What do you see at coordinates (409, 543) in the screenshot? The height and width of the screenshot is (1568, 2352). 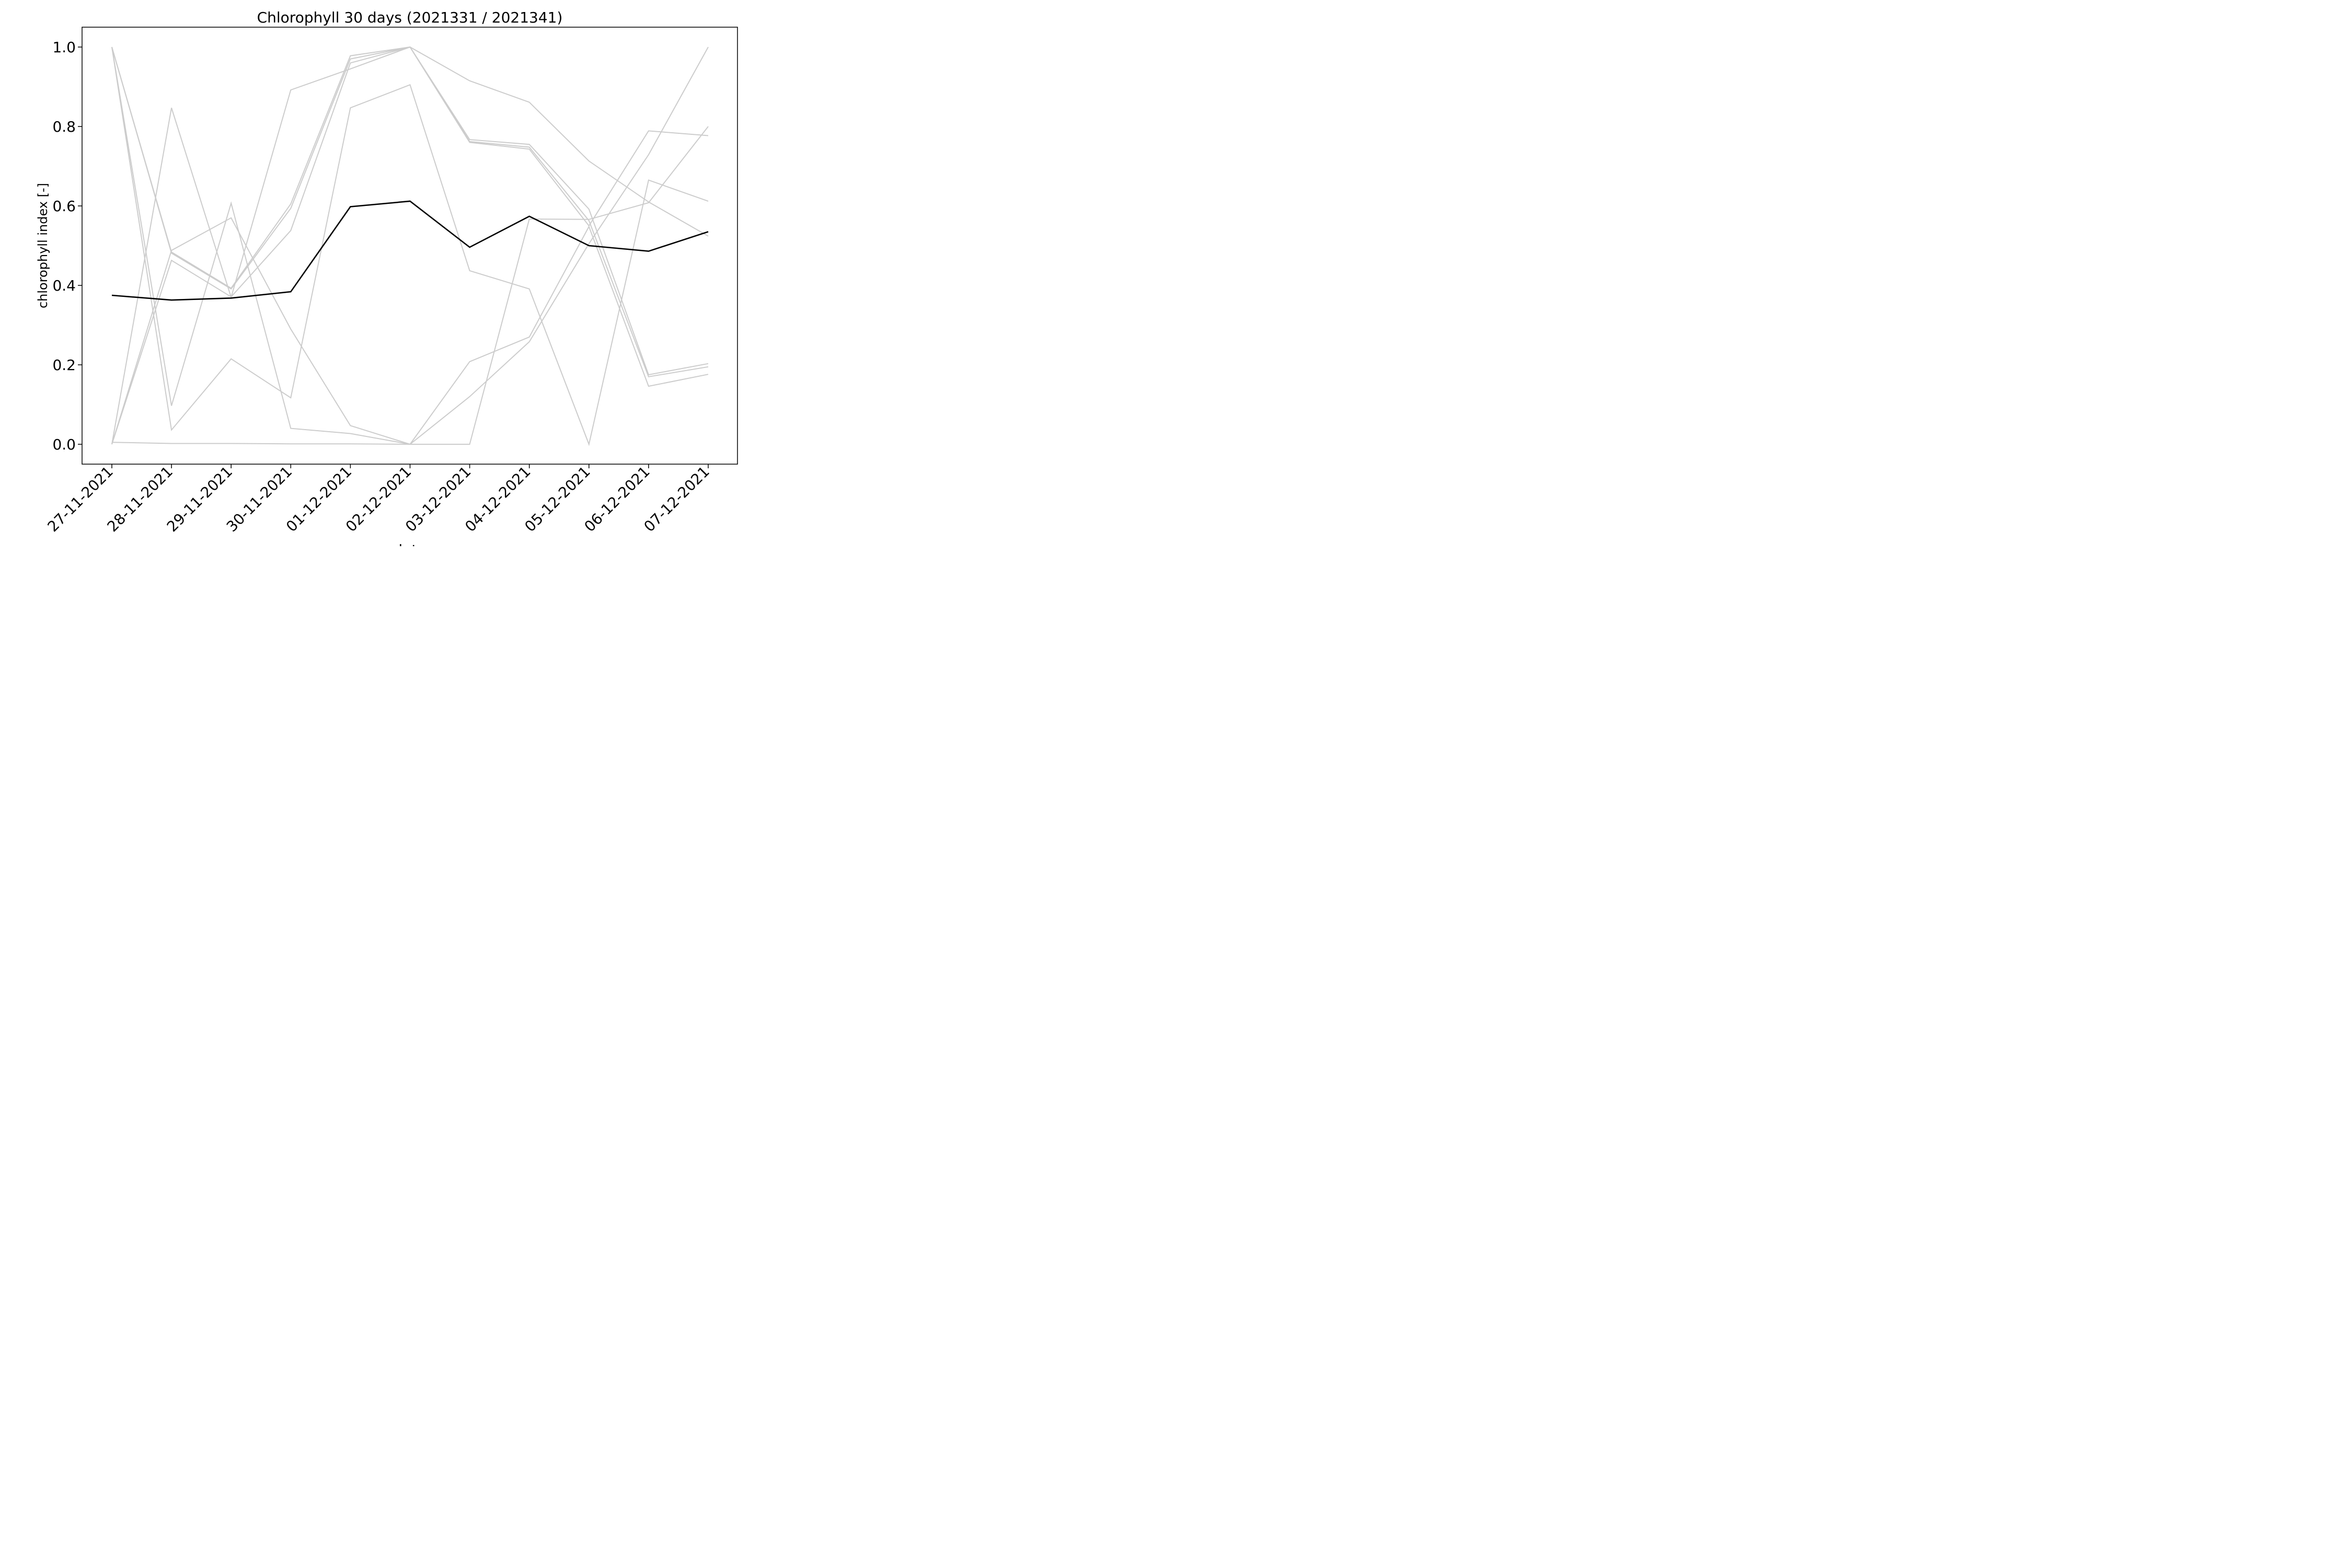 I see `x-axis-label: date` at bounding box center [409, 543].